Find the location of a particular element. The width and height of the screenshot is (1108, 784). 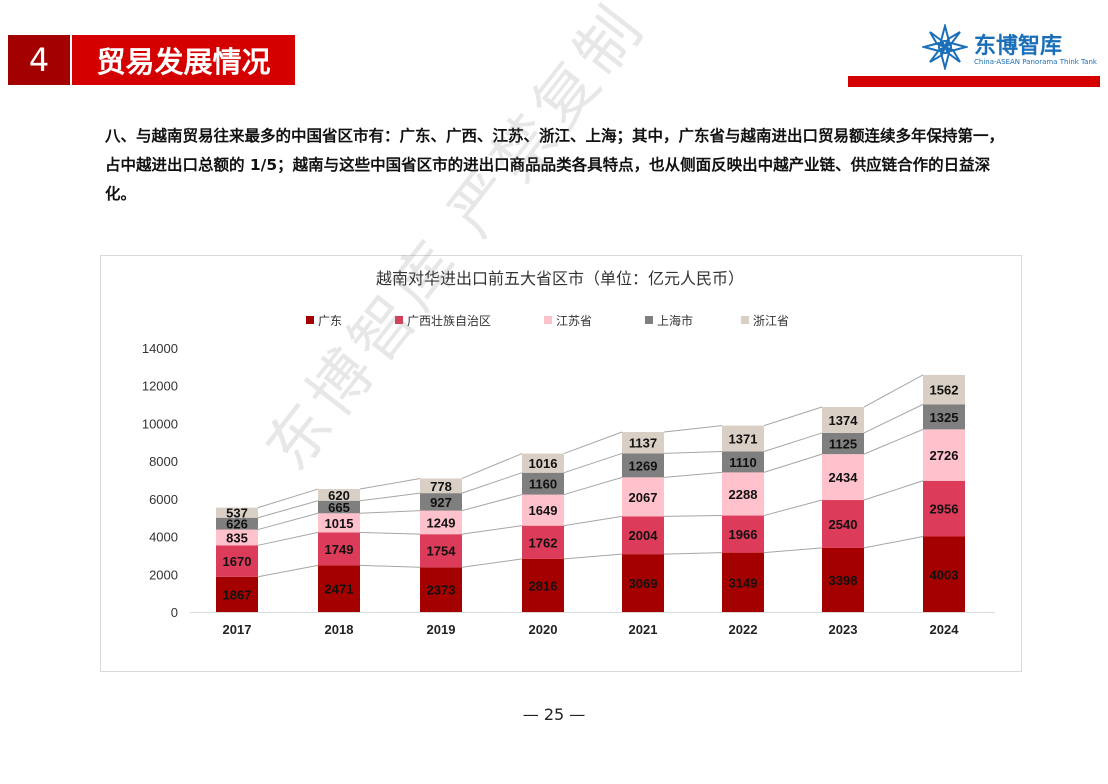

y-tick-label: 12000 is located at coordinates (160, 386).